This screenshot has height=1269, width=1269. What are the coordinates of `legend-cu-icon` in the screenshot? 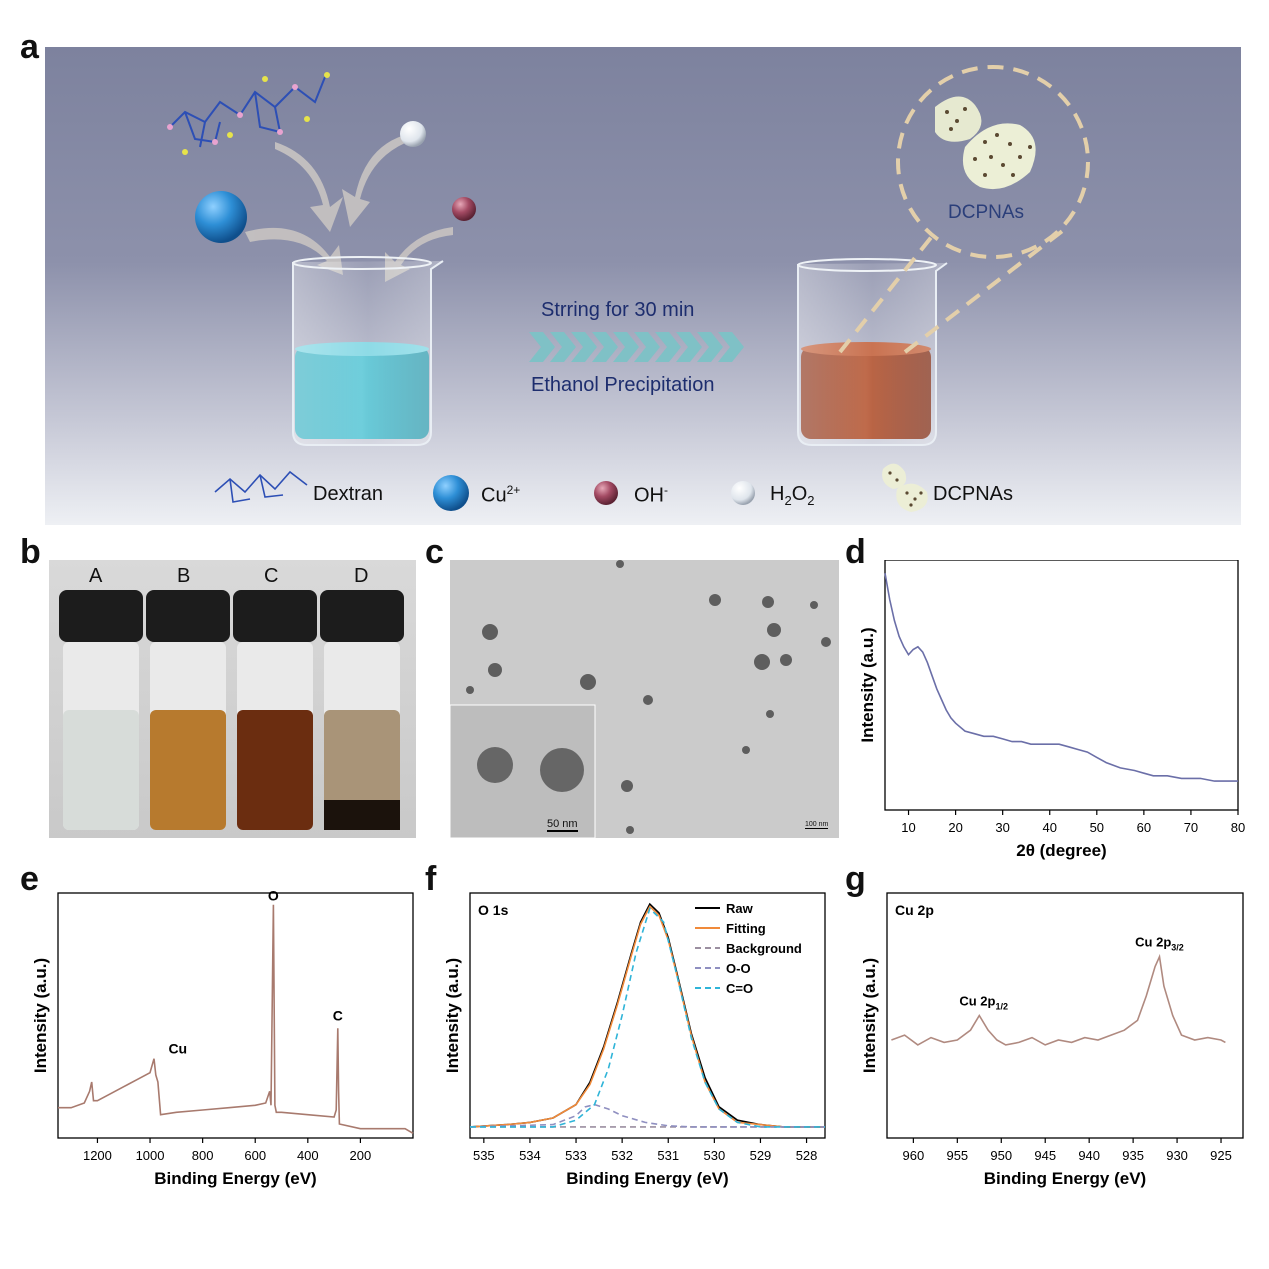 It's located at (451, 493).